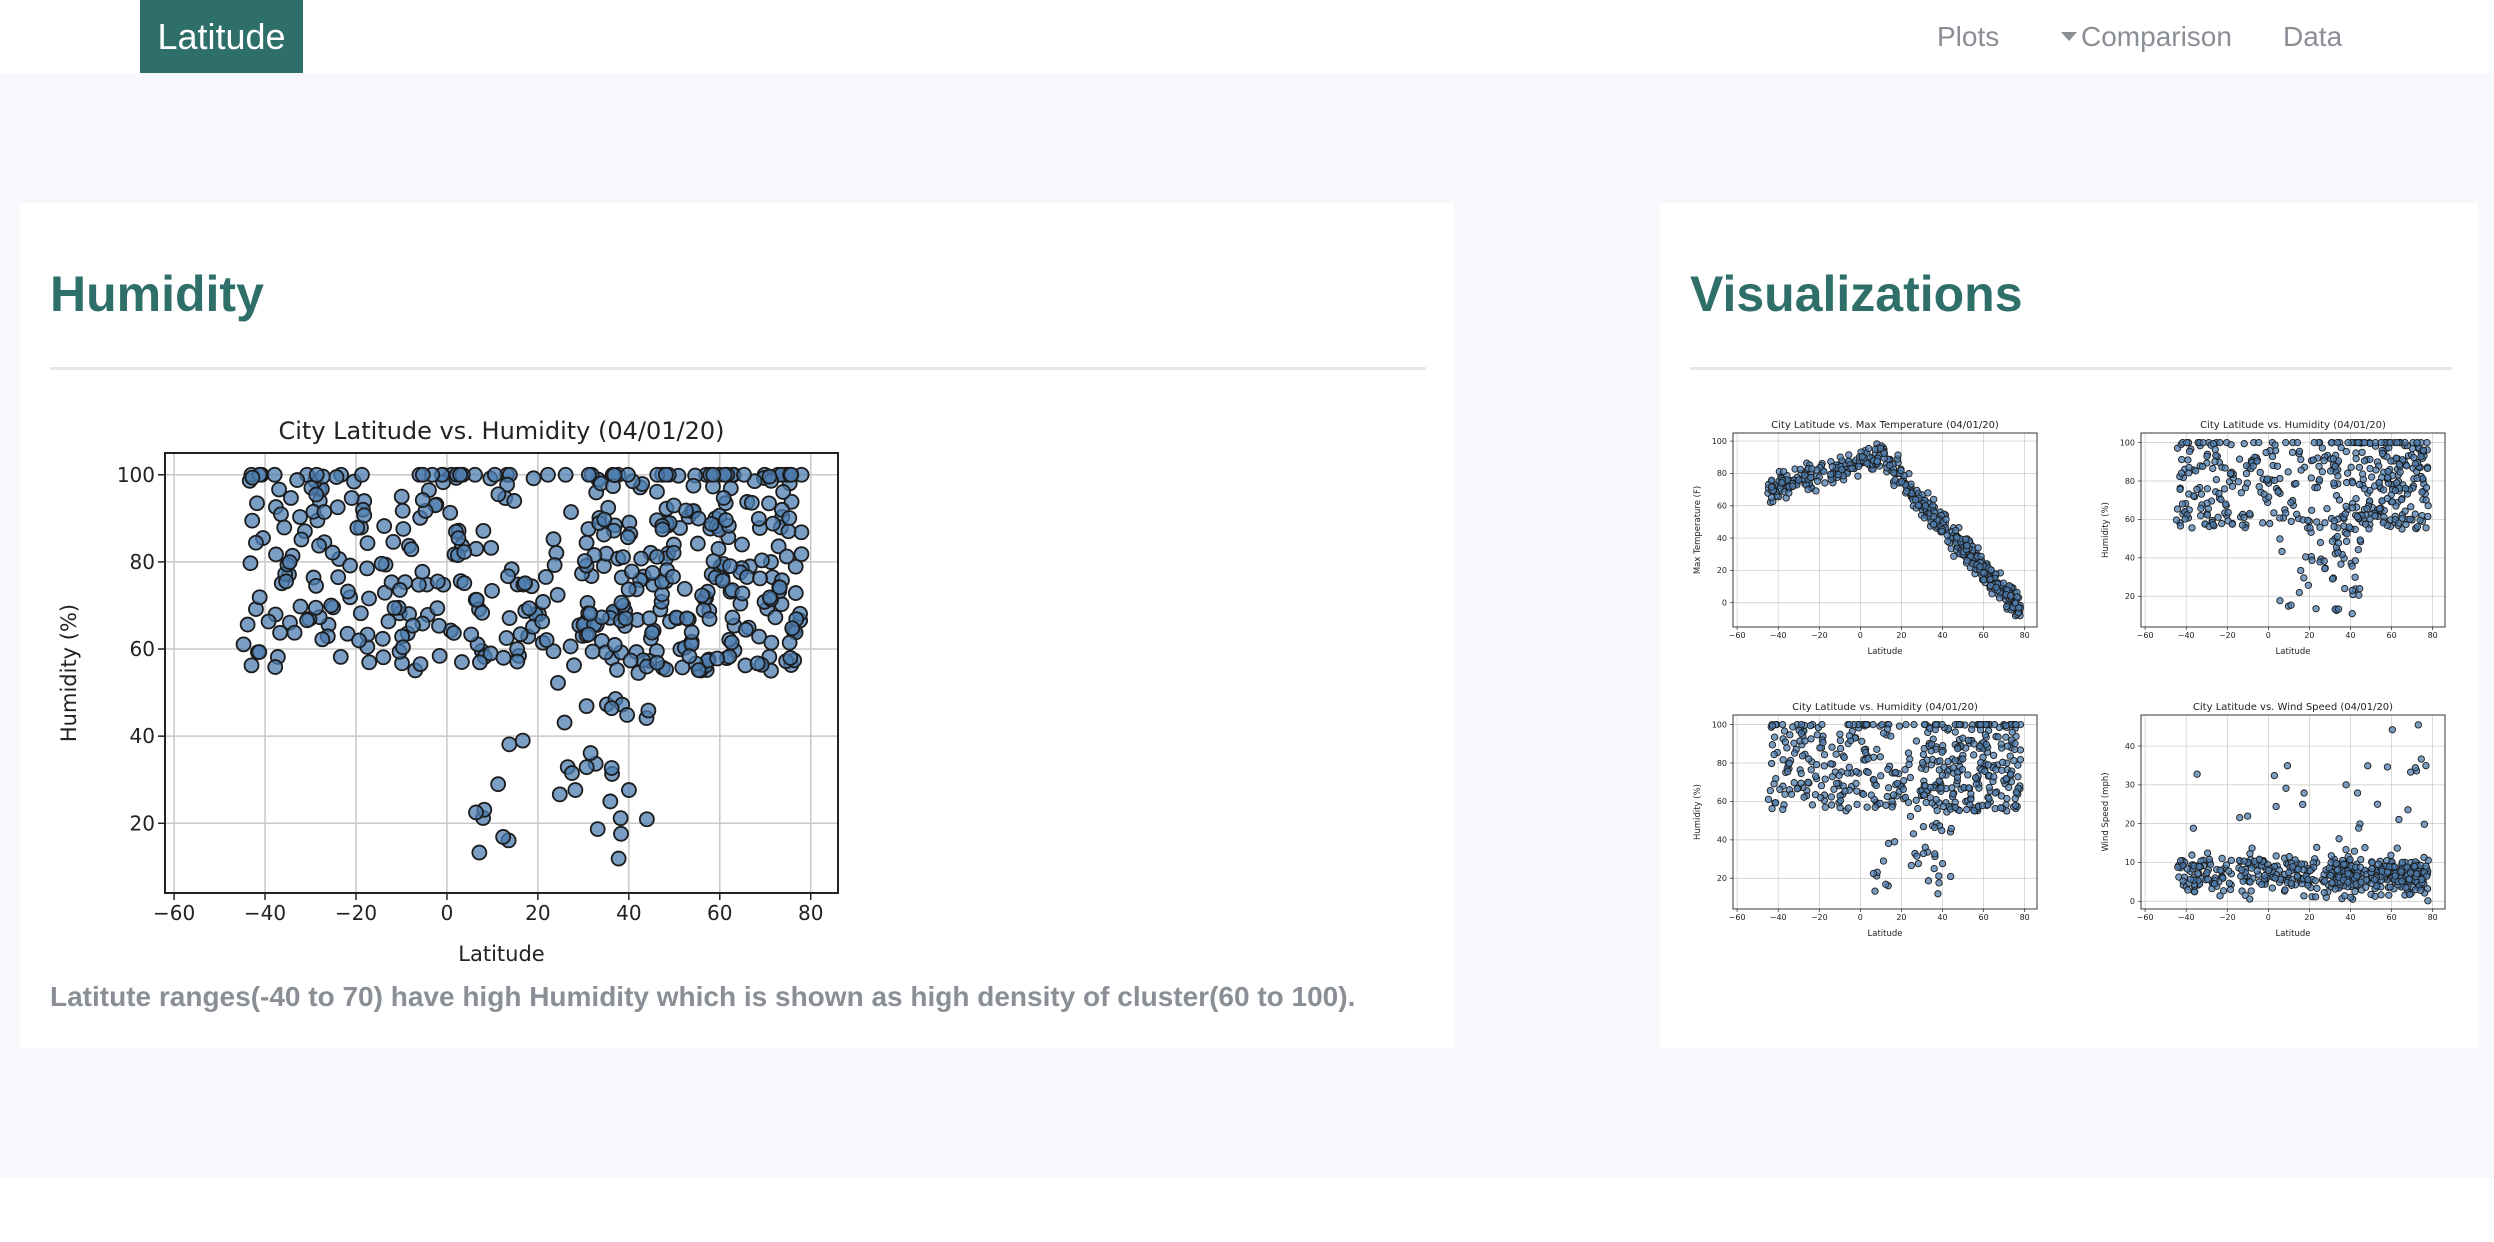  I want to click on nav-comparison-link: Comparison, so click(2156, 36).